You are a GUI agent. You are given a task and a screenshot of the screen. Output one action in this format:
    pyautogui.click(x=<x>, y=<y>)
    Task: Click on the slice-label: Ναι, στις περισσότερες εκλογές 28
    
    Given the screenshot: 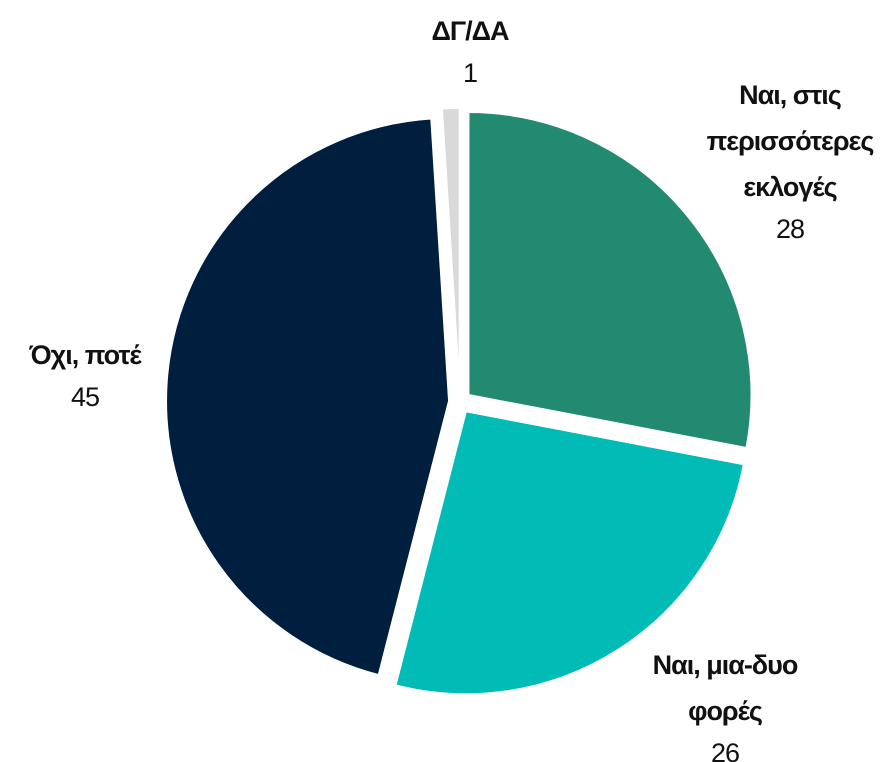 What is the action you would take?
    pyautogui.click(x=790, y=160)
    